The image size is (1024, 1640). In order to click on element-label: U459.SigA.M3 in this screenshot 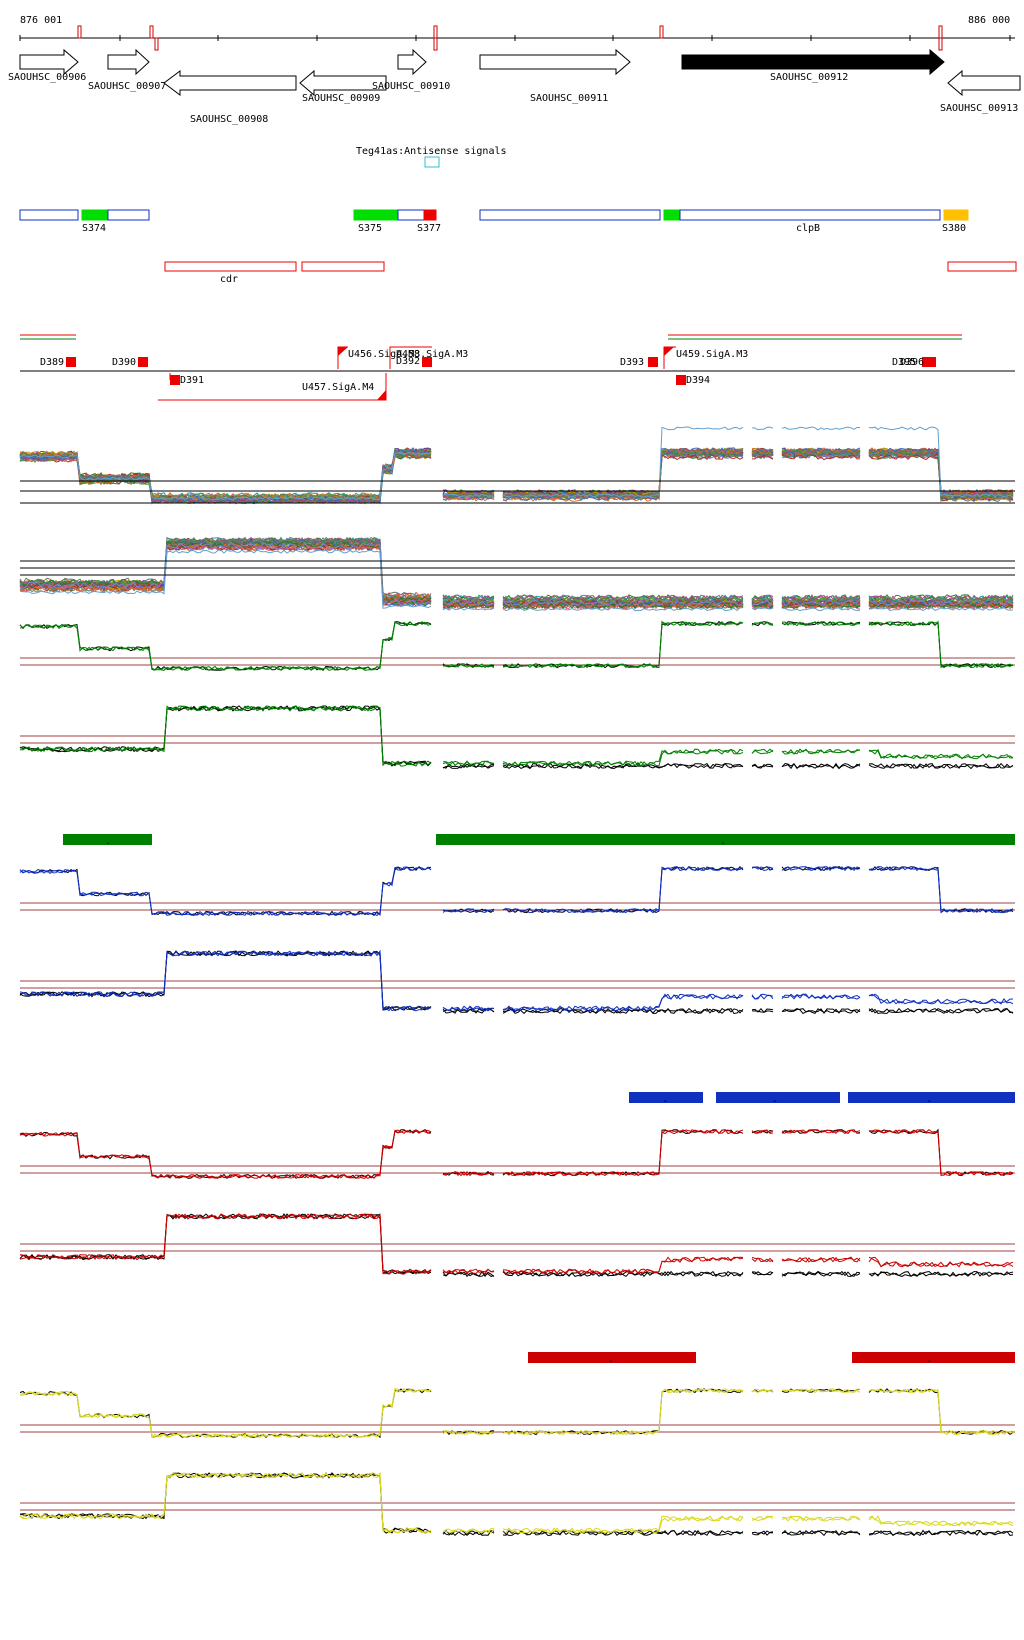, I will do `click(712, 354)`.